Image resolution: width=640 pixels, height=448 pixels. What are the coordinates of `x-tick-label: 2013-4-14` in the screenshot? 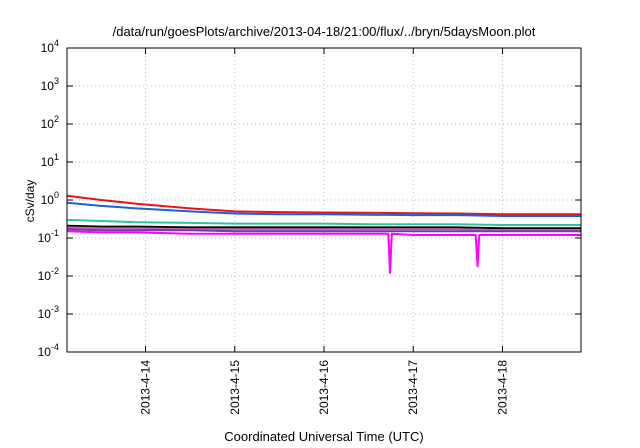 It's located at (146, 387).